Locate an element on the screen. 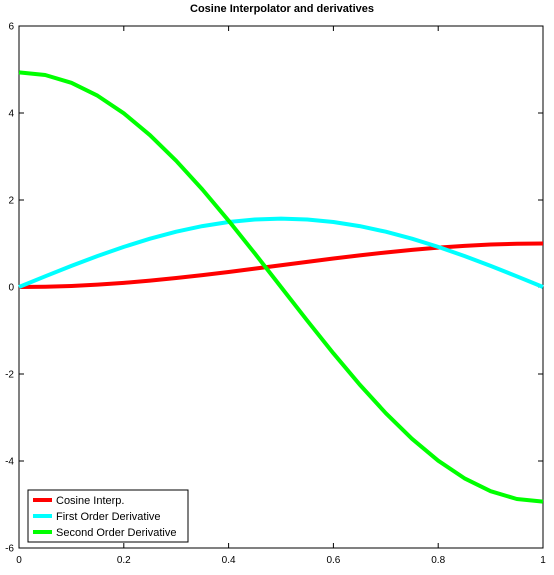 This screenshot has width=554, height=575. series-line-cosine-interp is located at coordinates (281, 265).